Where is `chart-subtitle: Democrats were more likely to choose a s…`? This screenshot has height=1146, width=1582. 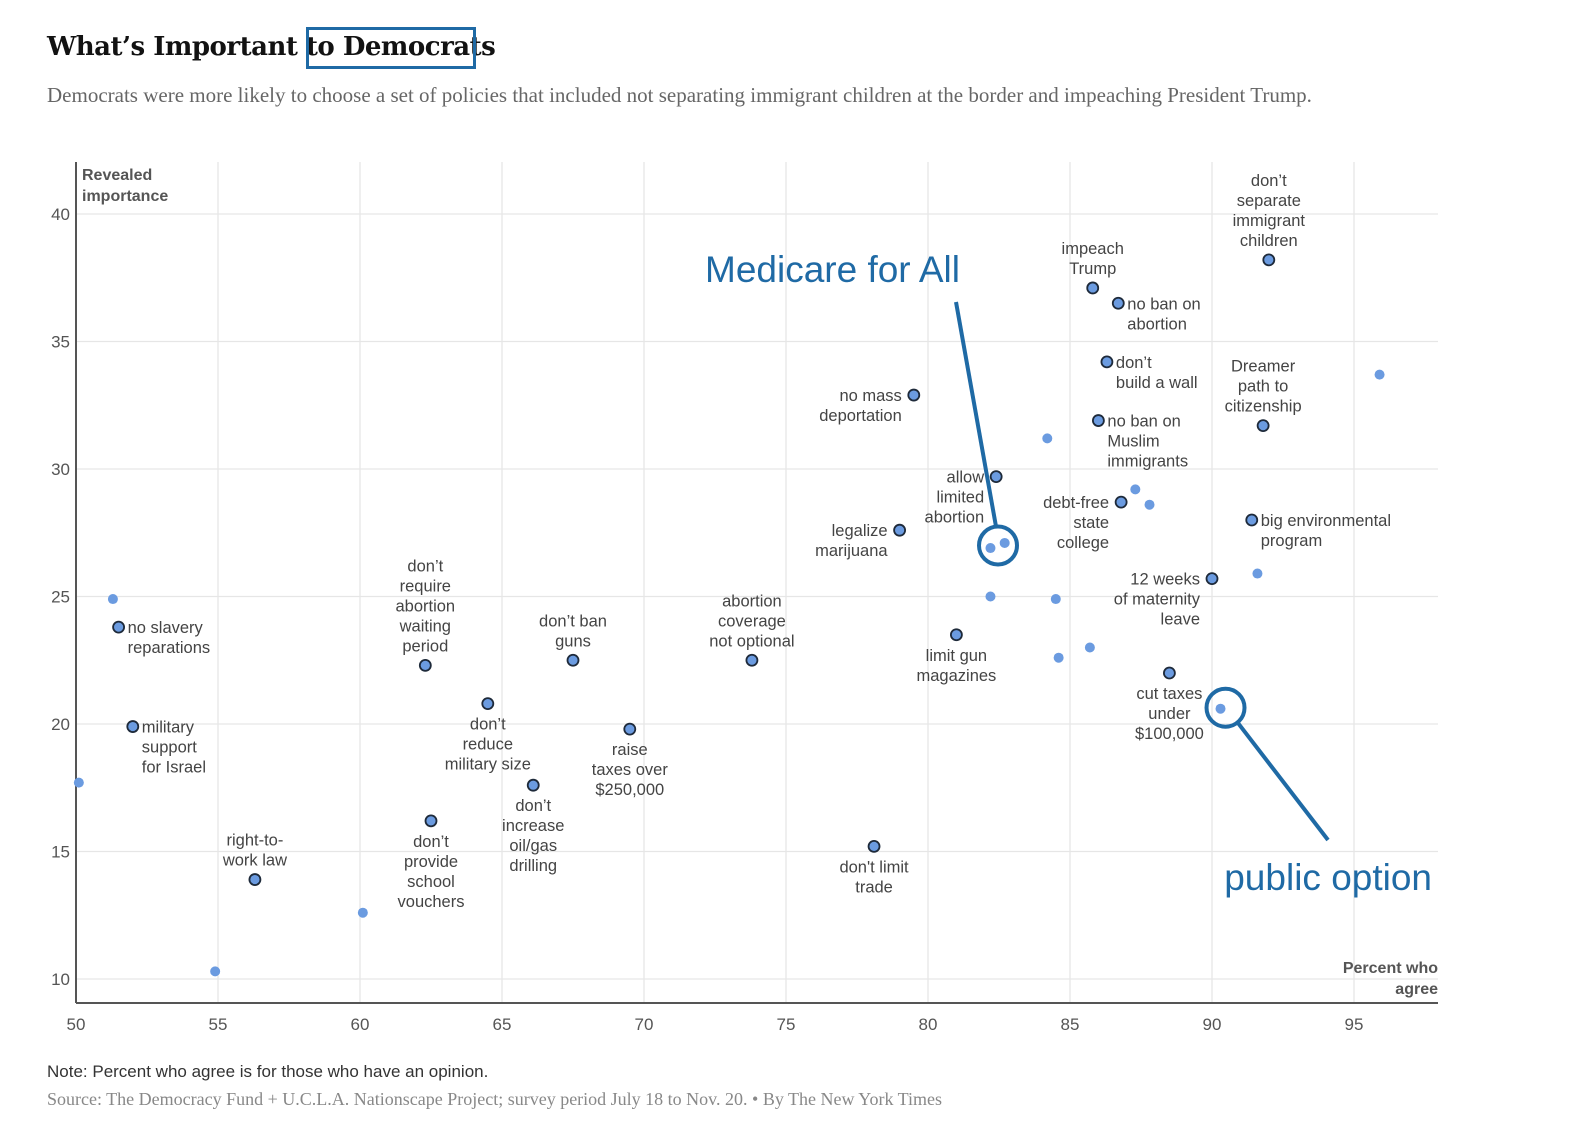 chart-subtitle: Democrats were more likely to choose a s… is located at coordinates (679, 95).